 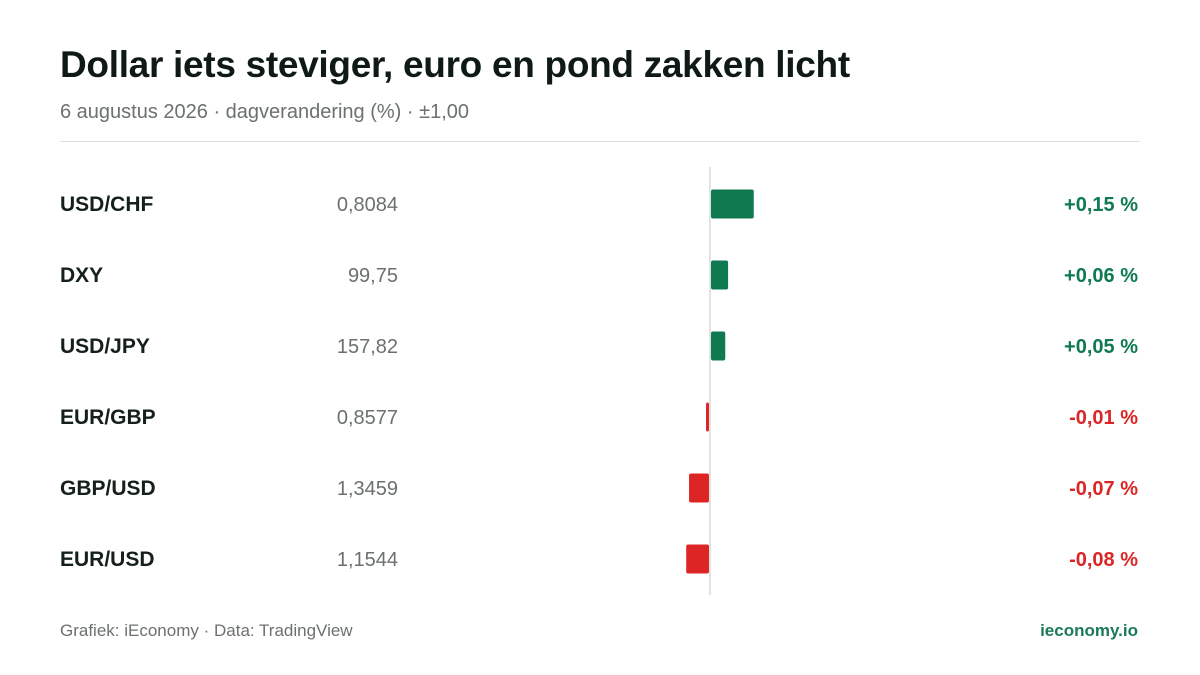 What do you see at coordinates (1089, 630) in the screenshot?
I see `brand-link: ieconomy.io` at bounding box center [1089, 630].